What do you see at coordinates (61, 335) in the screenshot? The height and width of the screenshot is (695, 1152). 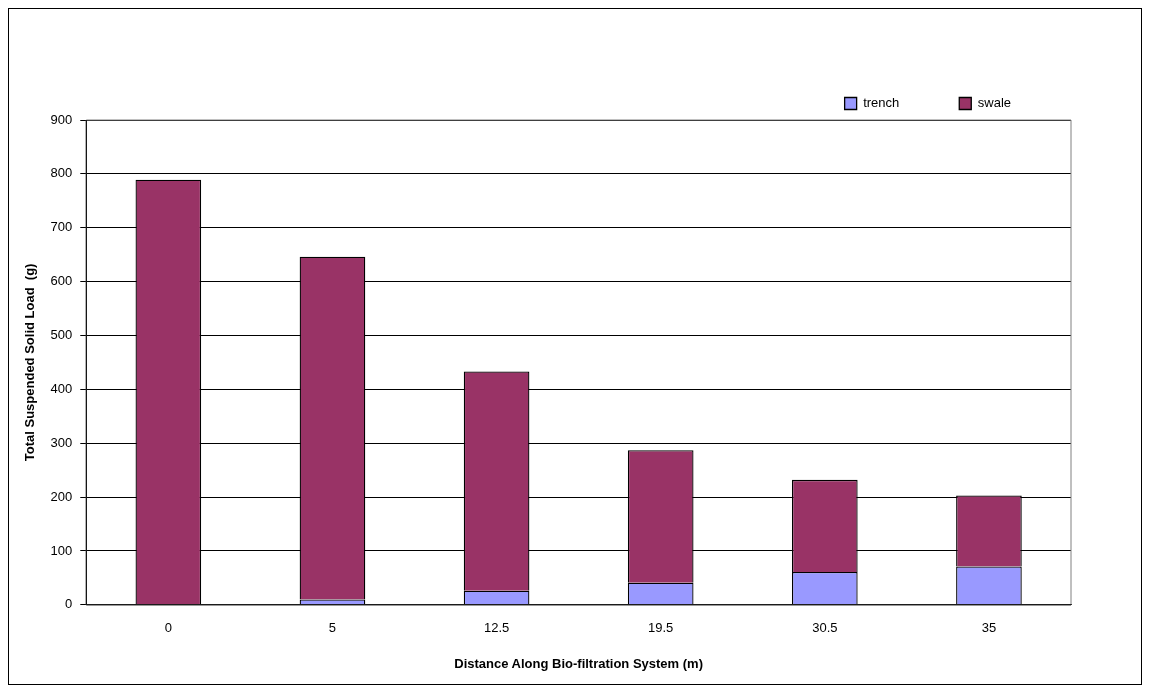 I see `y-tick-label: 500` at bounding box center [61, 335].